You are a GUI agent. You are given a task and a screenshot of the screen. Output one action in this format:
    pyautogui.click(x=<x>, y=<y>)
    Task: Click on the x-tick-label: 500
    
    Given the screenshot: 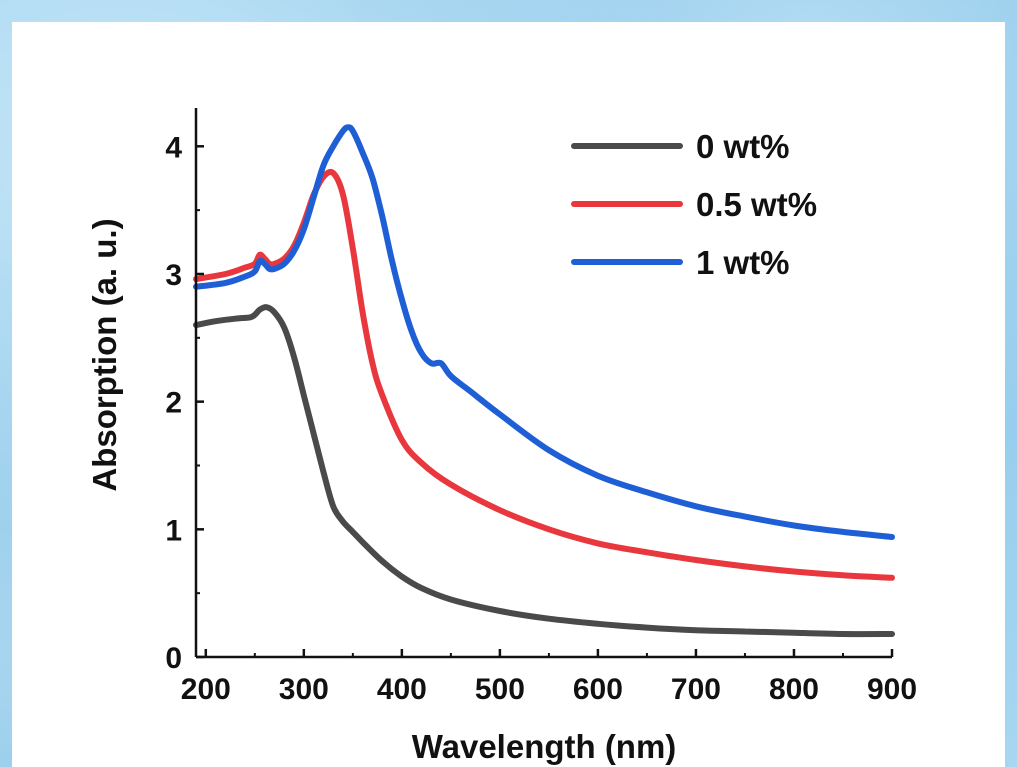 What is the action you would take?
    pyautogui.click(x=500, y=689)
    